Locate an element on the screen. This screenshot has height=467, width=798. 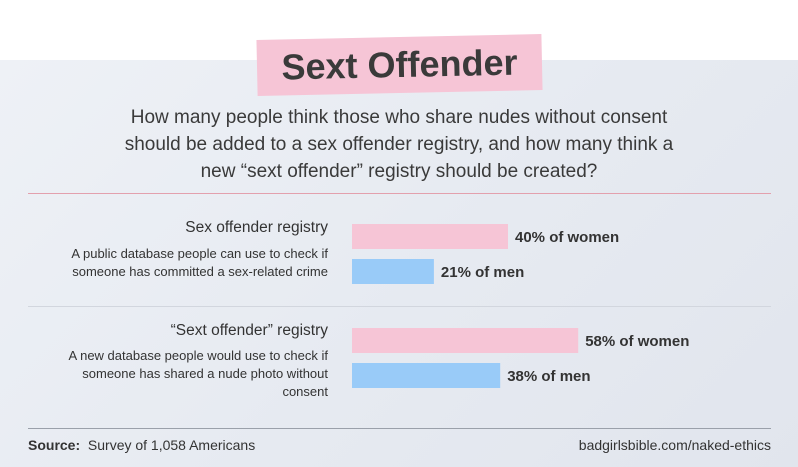
source-label: Source: is located at coordinates (54, 445).